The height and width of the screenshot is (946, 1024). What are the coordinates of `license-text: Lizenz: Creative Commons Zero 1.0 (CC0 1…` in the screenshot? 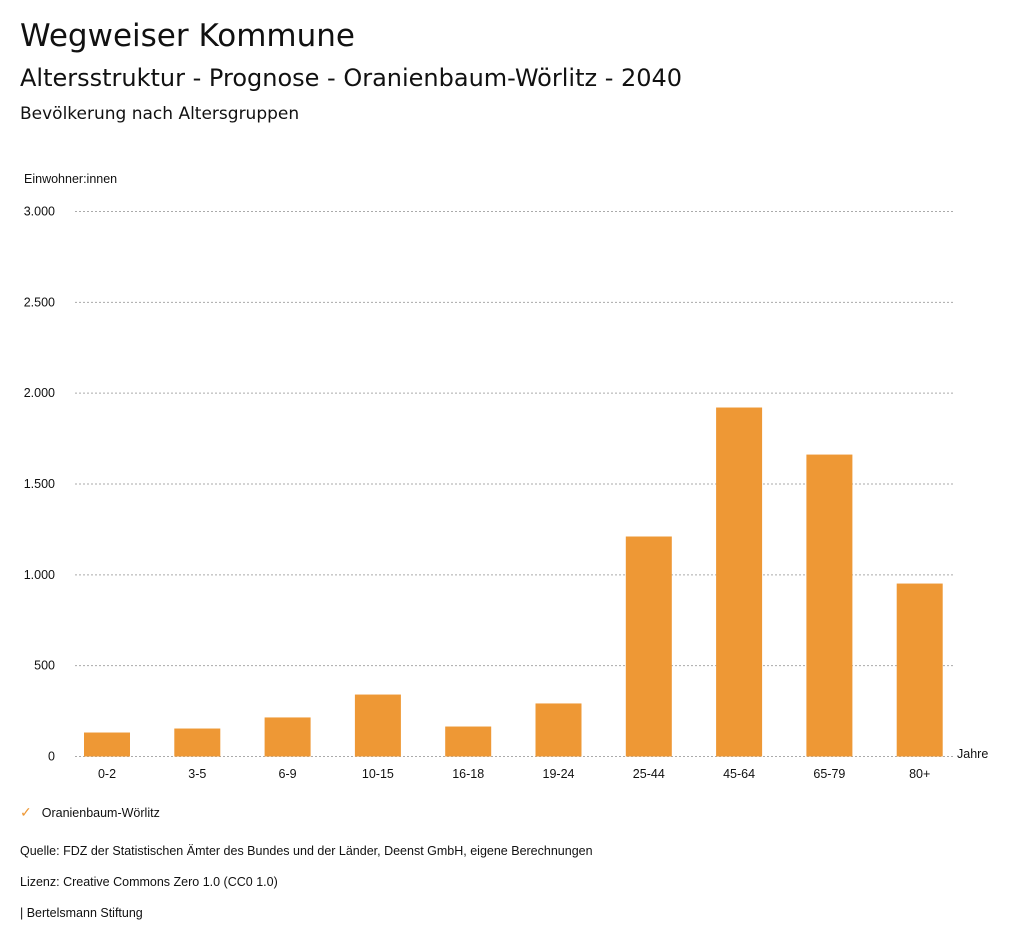 It's located at (149, 882).